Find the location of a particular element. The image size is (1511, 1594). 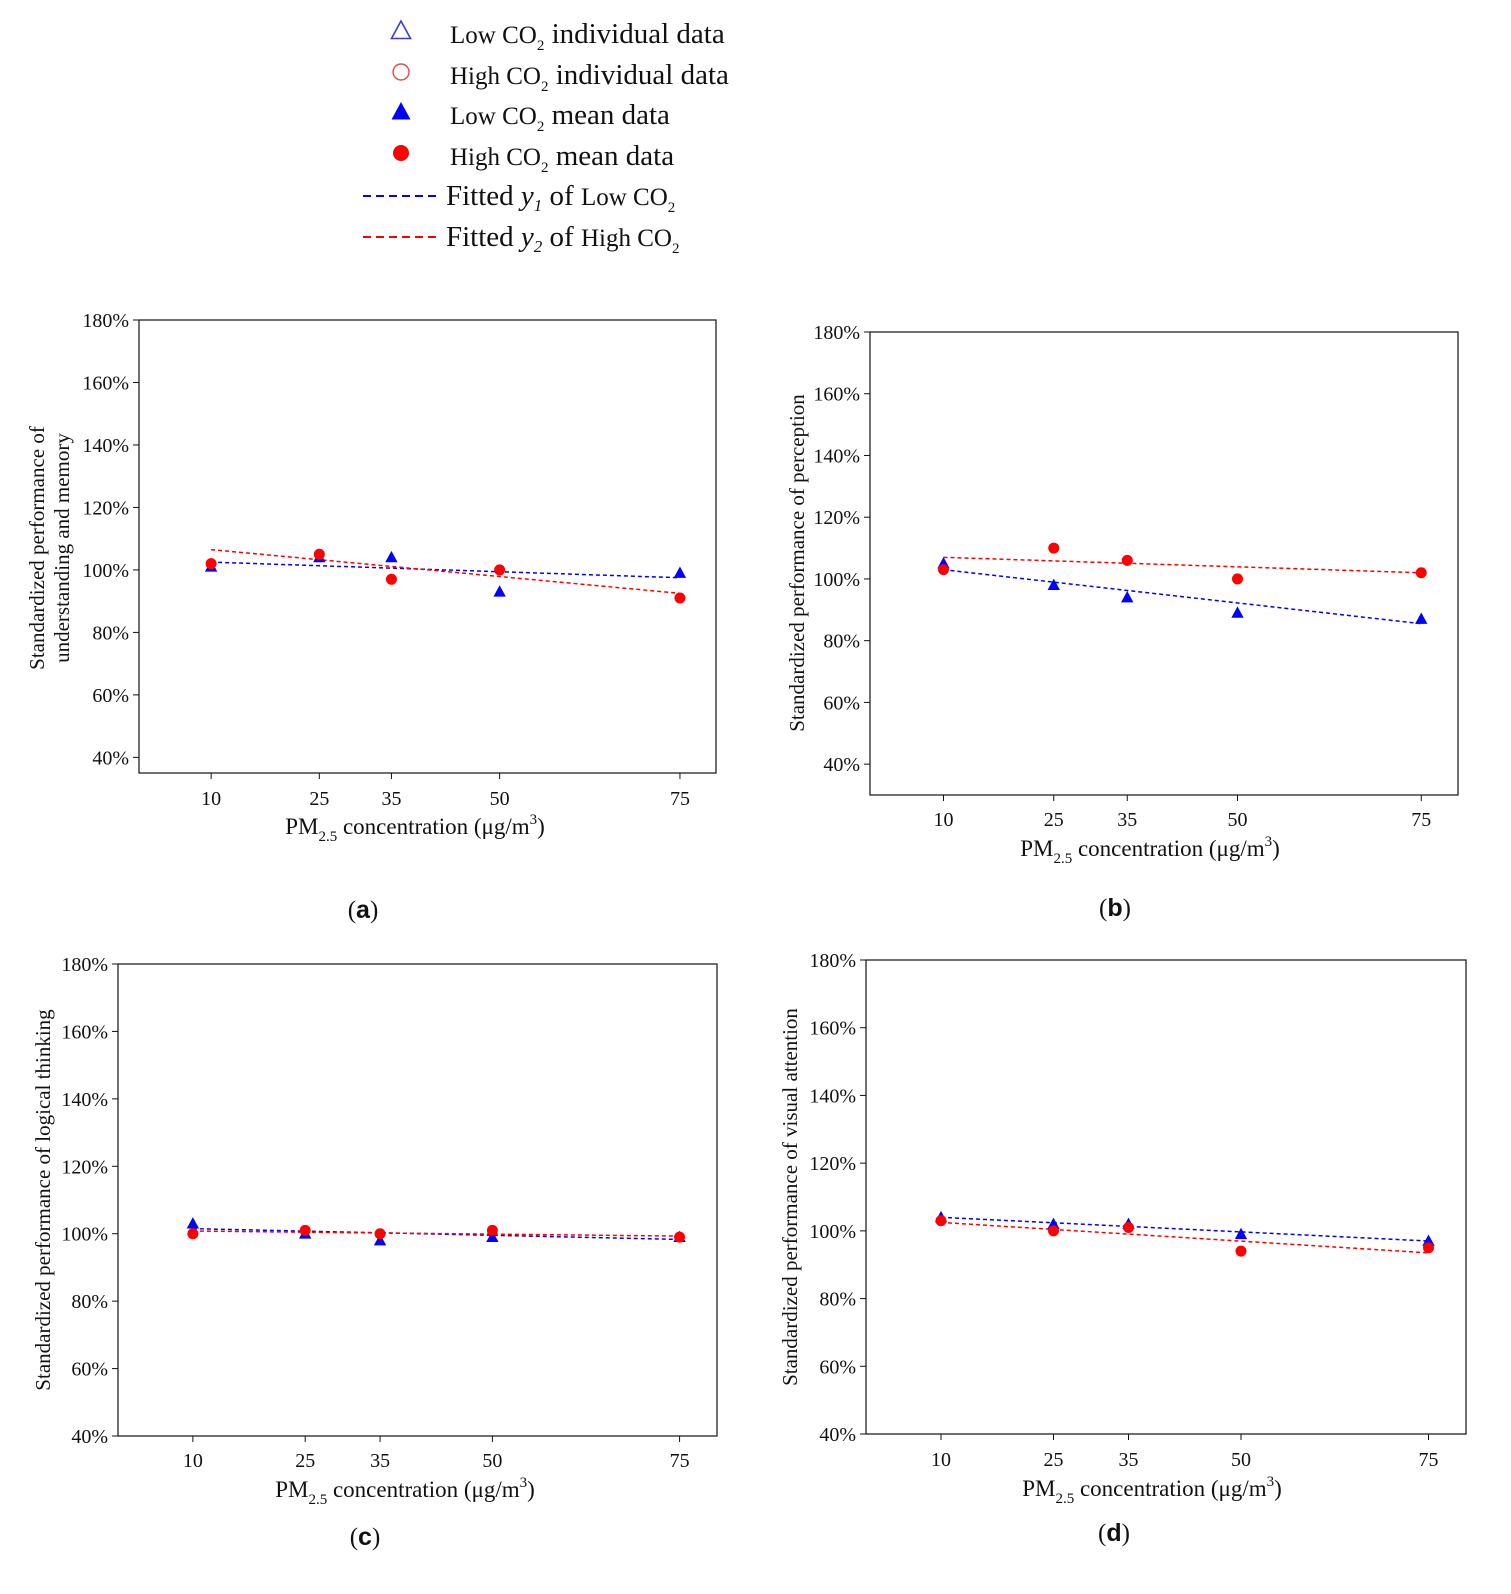

legend-label: Low CO2 individual data is located at coordinates (587, 36).